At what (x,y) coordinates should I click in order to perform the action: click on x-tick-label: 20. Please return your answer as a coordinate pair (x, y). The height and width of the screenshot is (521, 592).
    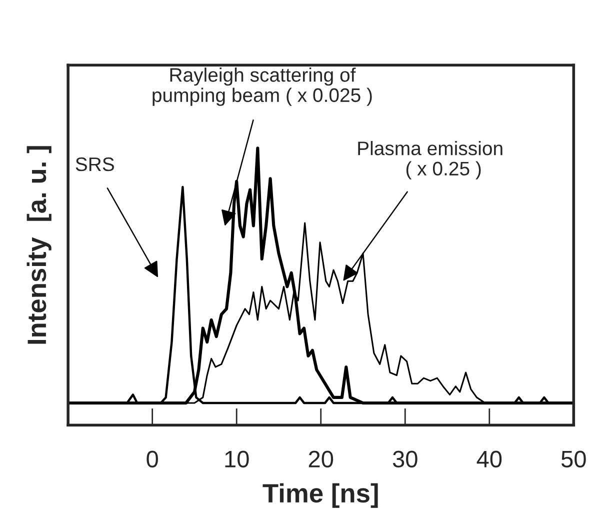
    Looking at the image, I should click on (321, 459).